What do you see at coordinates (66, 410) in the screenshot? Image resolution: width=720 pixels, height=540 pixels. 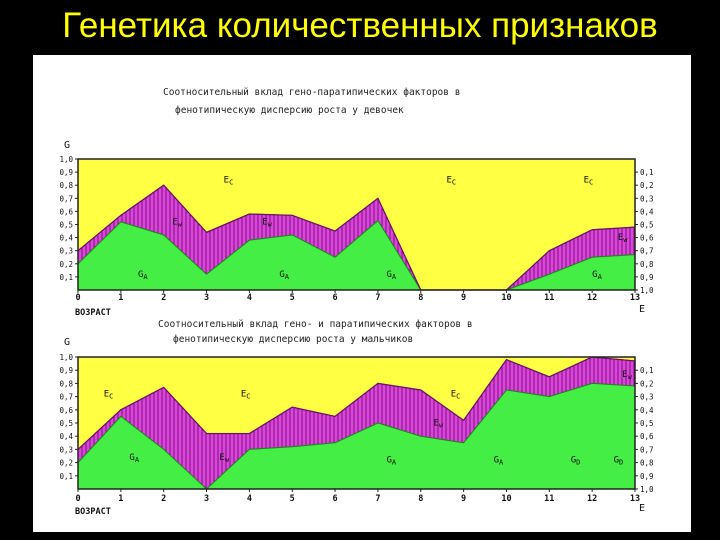 I see `chart2-ytick-left: 0,6` at bounding box center [66, 410].